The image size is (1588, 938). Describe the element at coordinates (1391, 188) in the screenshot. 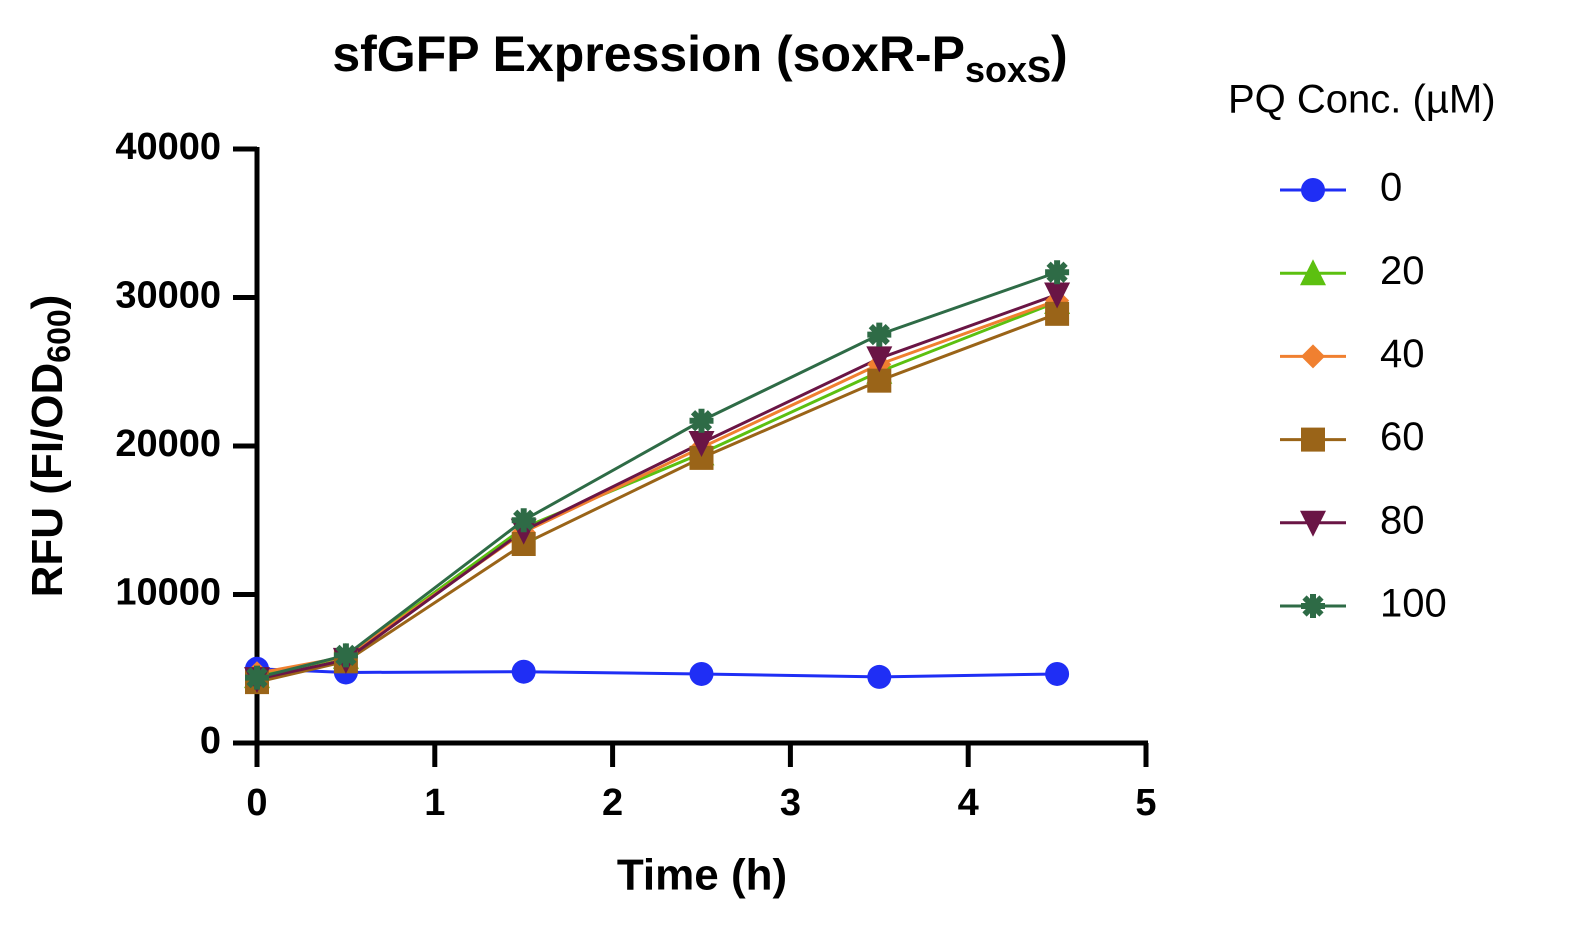

I see `legend-label: 0` at that location.